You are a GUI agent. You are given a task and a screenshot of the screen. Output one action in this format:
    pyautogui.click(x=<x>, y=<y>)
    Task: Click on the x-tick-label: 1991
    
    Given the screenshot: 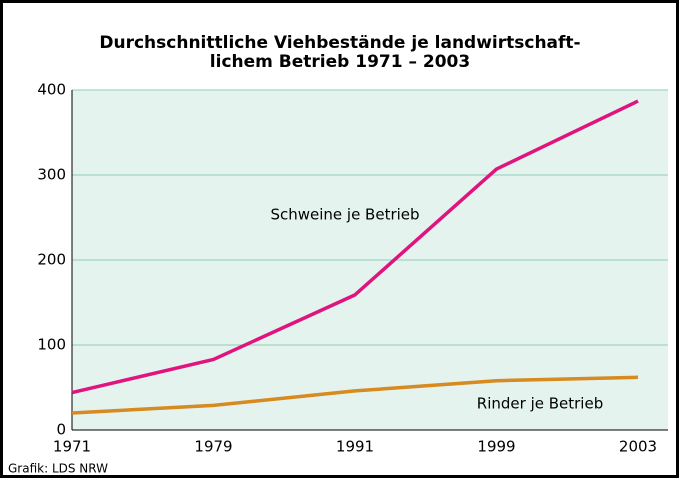 What is the action you would take?
    pyautogui.click(x=355, y=447)
    